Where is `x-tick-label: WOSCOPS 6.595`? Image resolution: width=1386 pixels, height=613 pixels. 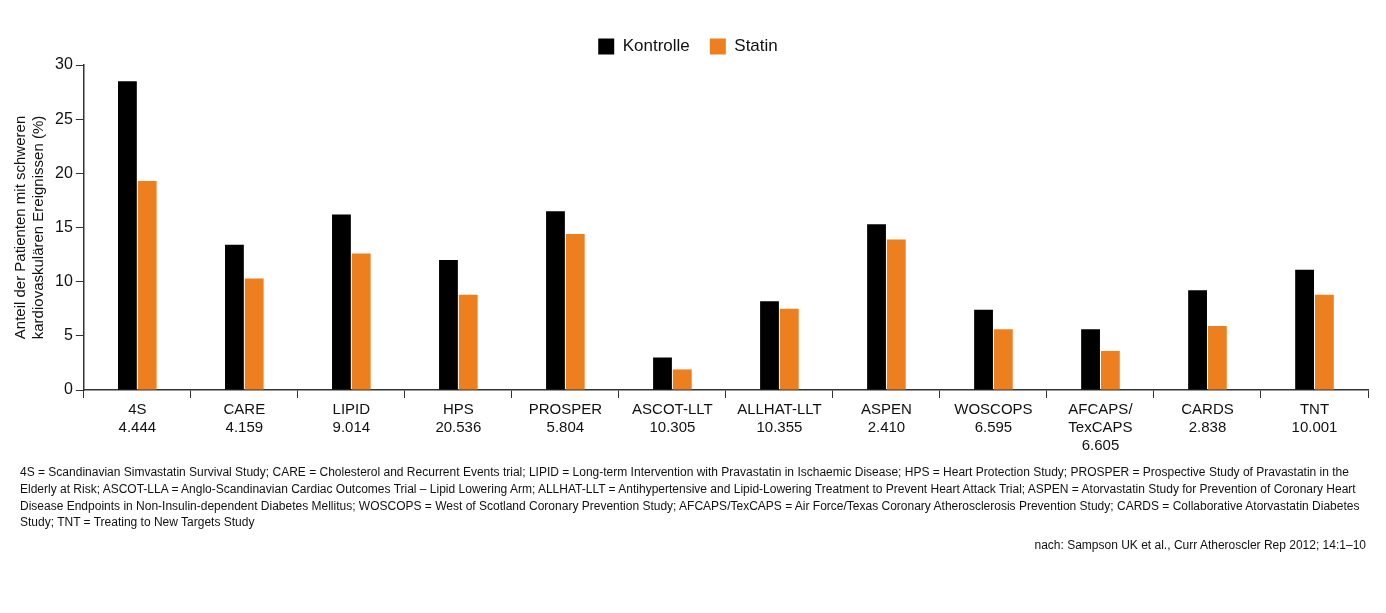
x-tick-label: WOSCOPS 6.595 is located at coordinates (993, 418).